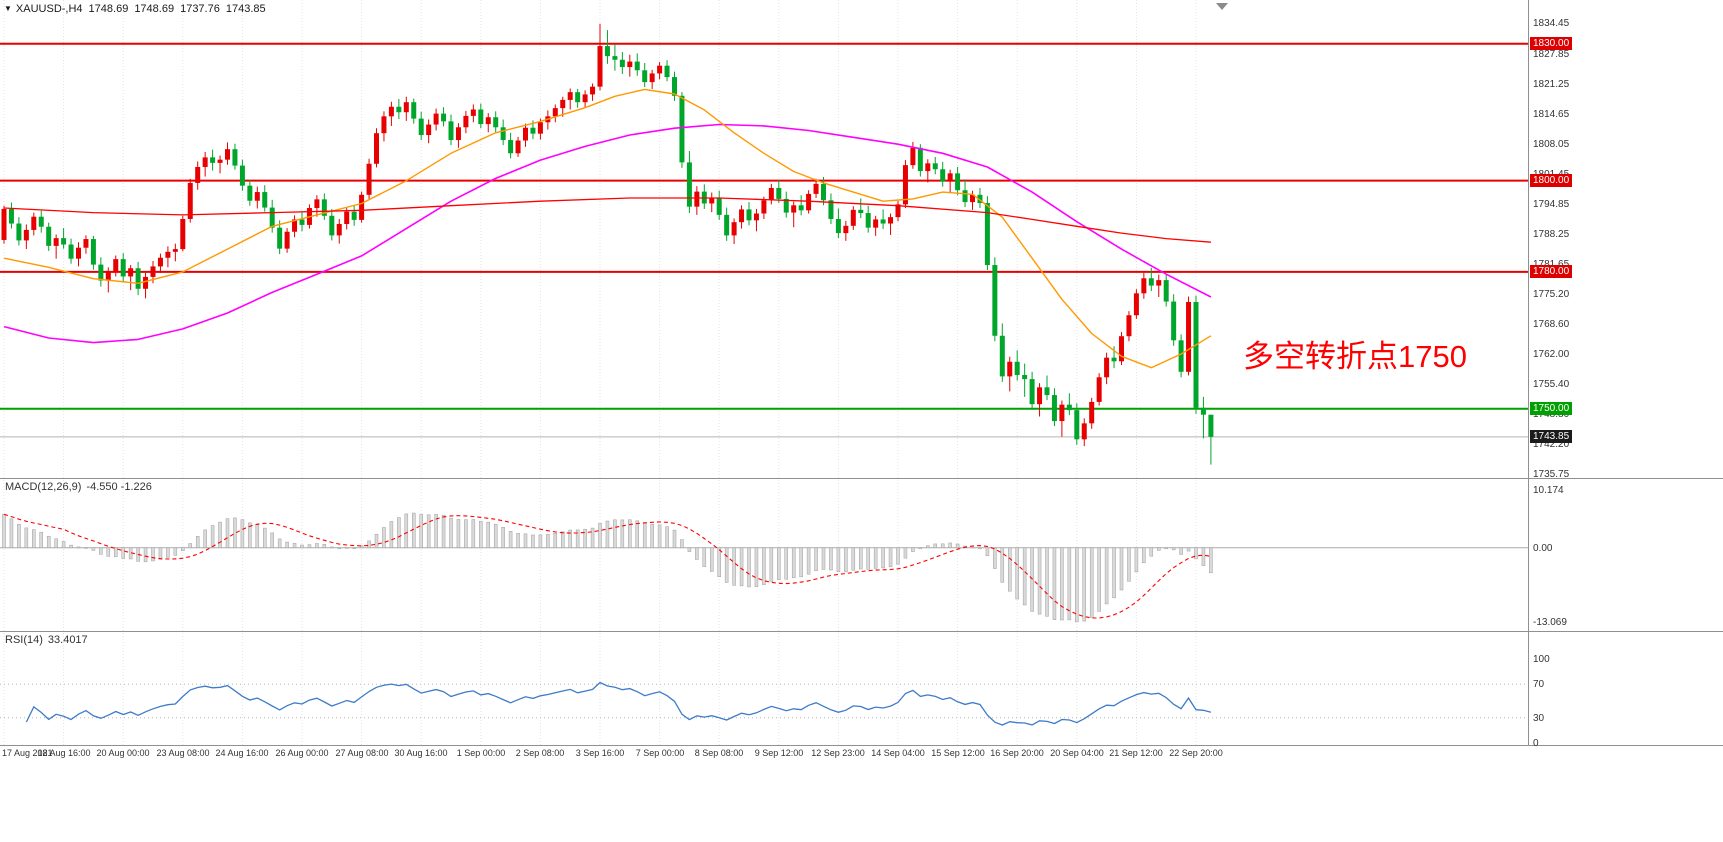 The height and width of the screenshot is (842, 1723). What do you see at coordinates (200, 9) in the screenshot?
I see `ohlc-low: 1737.76` at bounding box center [200, 9].